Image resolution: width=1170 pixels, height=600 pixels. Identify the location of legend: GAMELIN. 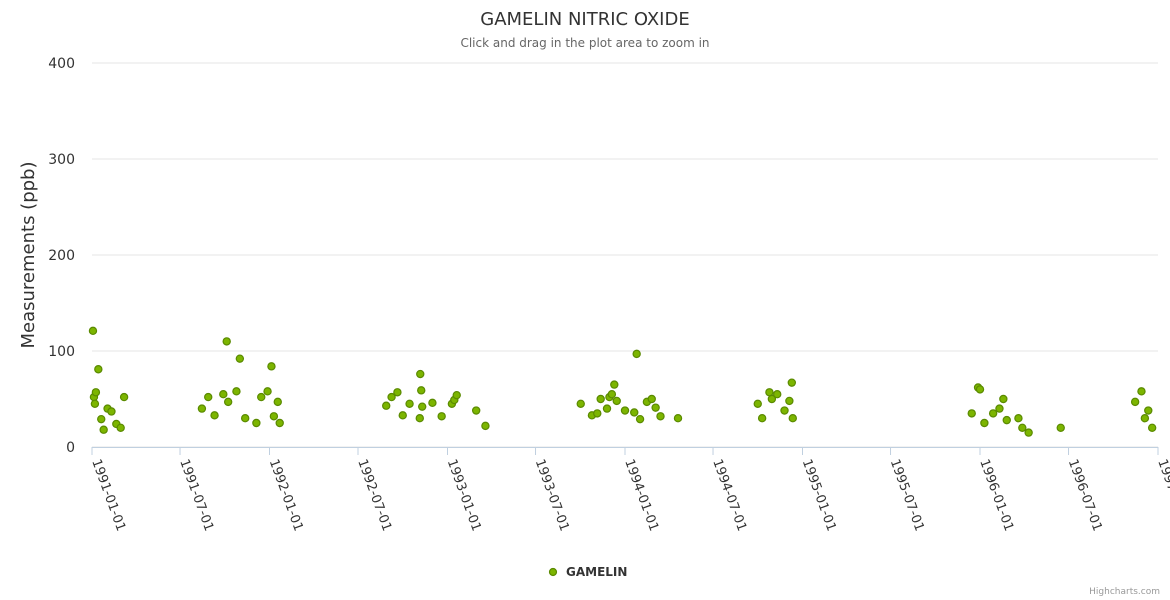
(588, 572).